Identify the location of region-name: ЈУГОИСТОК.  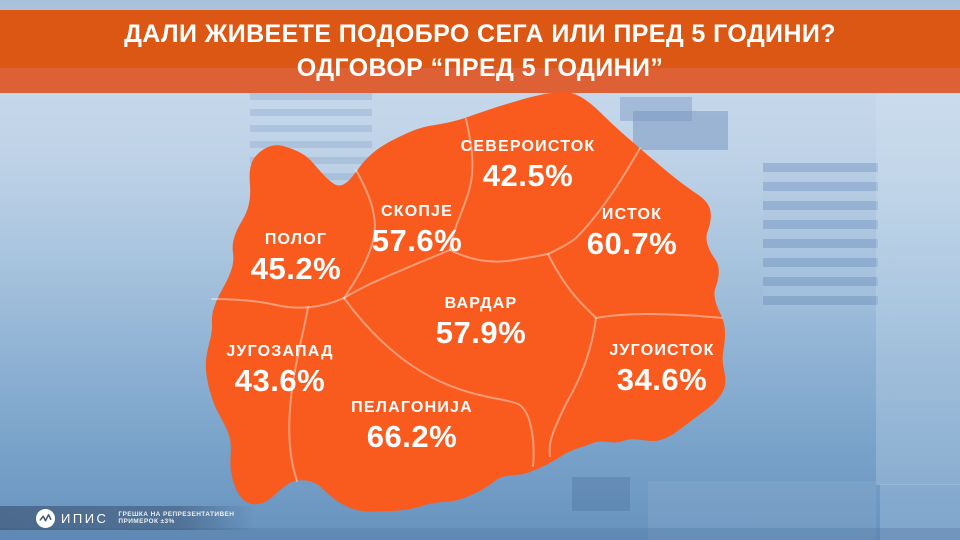
(662, 350).